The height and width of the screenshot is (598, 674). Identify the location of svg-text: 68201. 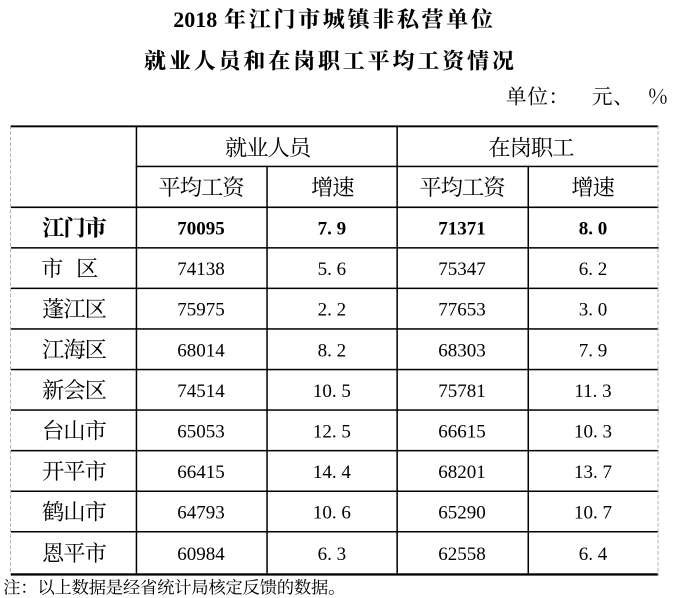
(462, 472).